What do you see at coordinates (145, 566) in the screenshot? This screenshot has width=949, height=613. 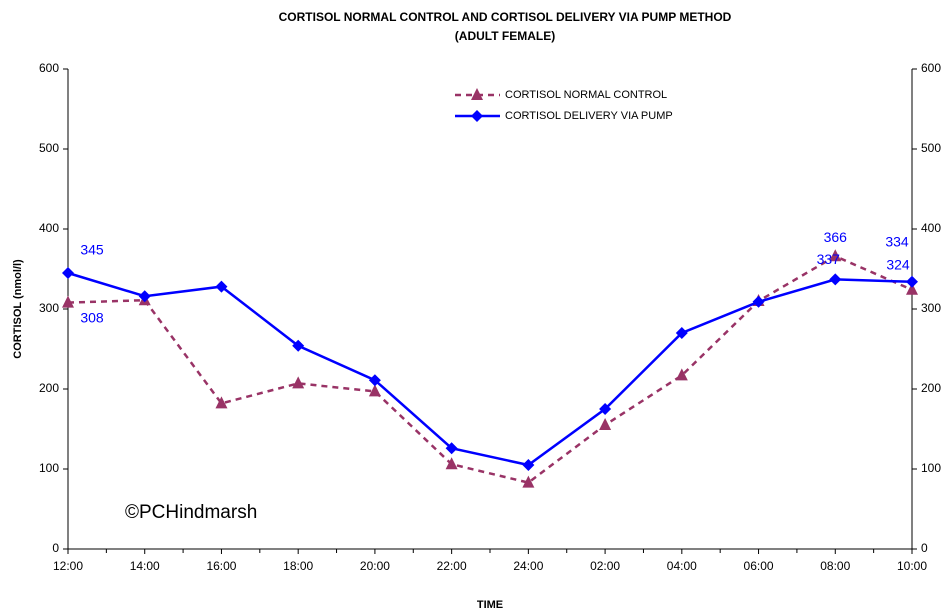 I see `x-tick-label: 14:00` at bounding box center [145, 566].